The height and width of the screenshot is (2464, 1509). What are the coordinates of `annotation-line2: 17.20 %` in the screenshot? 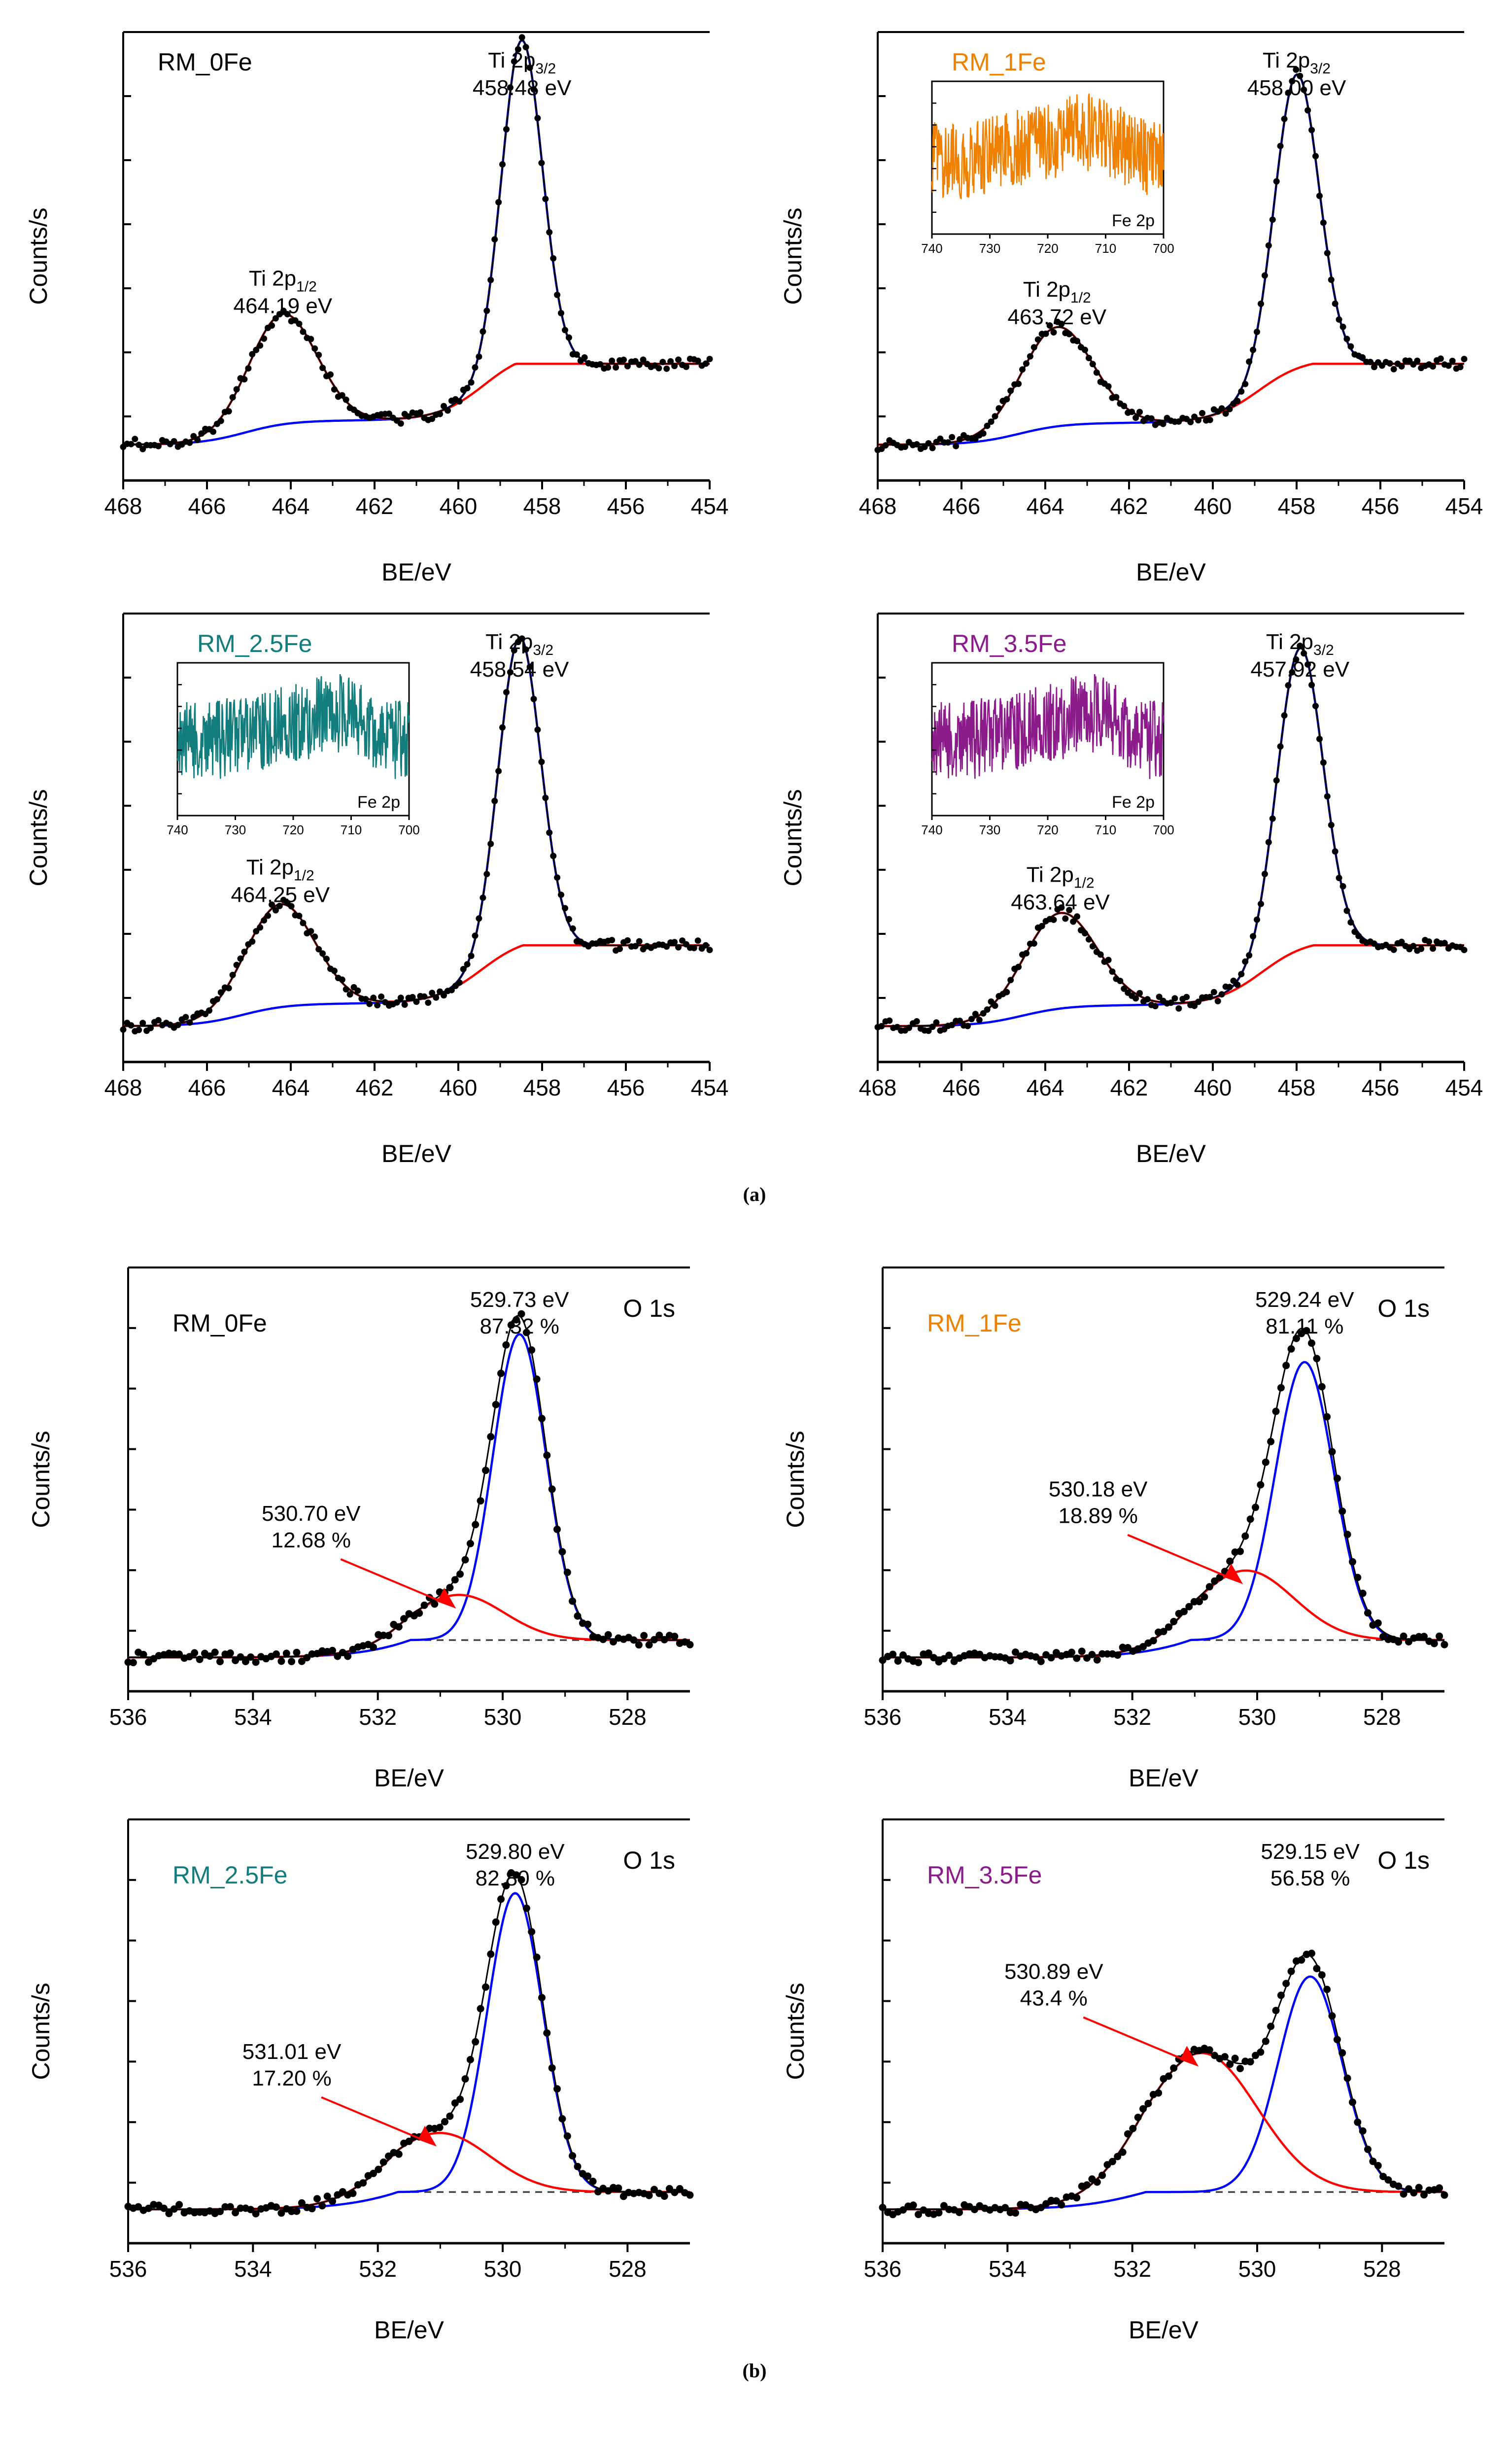 It's located at (291, 2078).